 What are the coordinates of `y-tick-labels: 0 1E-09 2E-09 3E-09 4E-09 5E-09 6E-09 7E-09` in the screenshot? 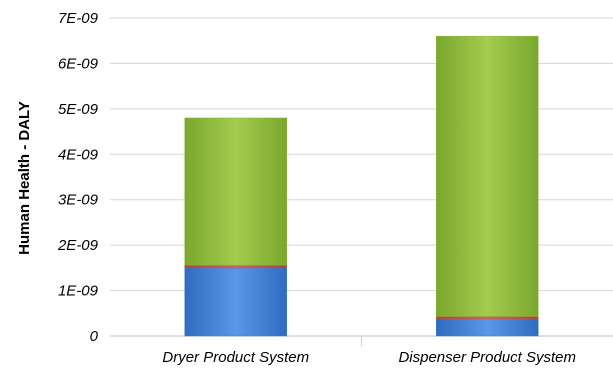 It's located at (78, 177).